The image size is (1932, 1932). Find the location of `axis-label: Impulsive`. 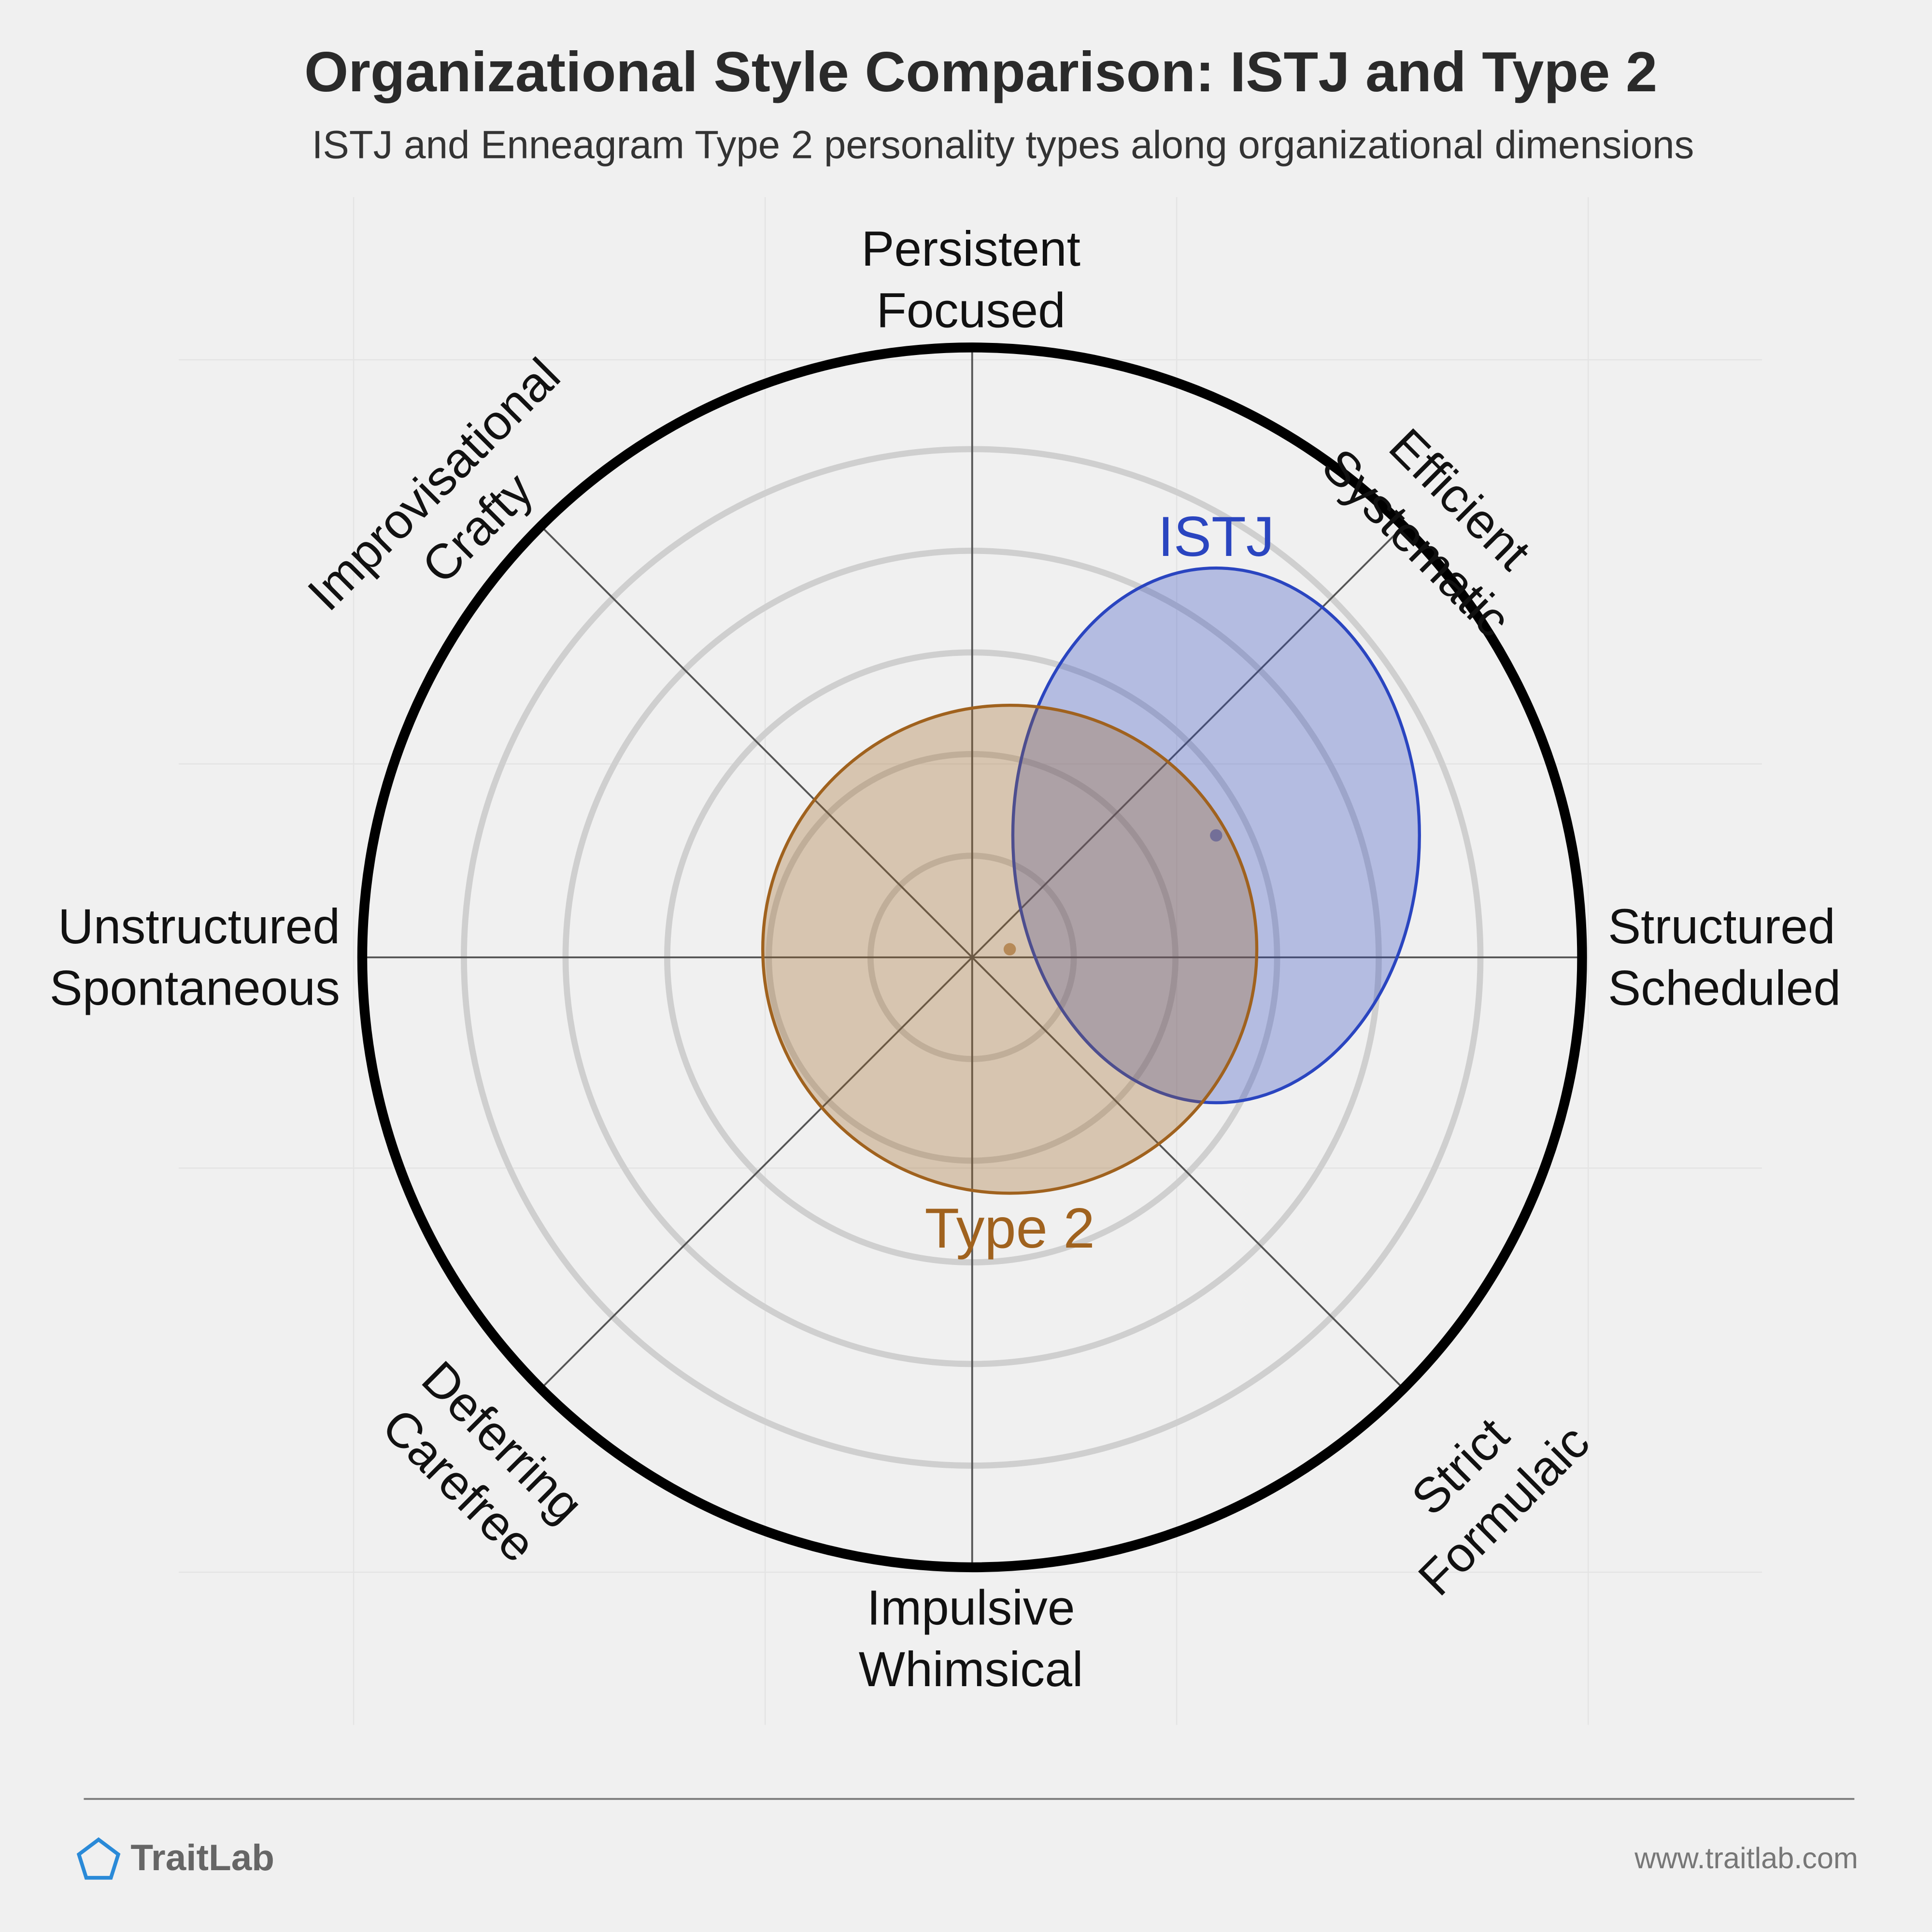

axis-label: Impulsive is located at coordinates (971, 1607).